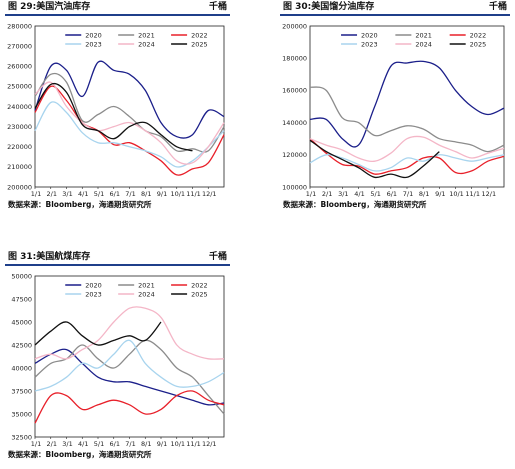 Image resolution: width=515 pixels, height=469 pixels. What do you see at coordinates (21, 299) in the screenshot?
I see `y-tick-label: 47500` at bounding box center [21, 299].